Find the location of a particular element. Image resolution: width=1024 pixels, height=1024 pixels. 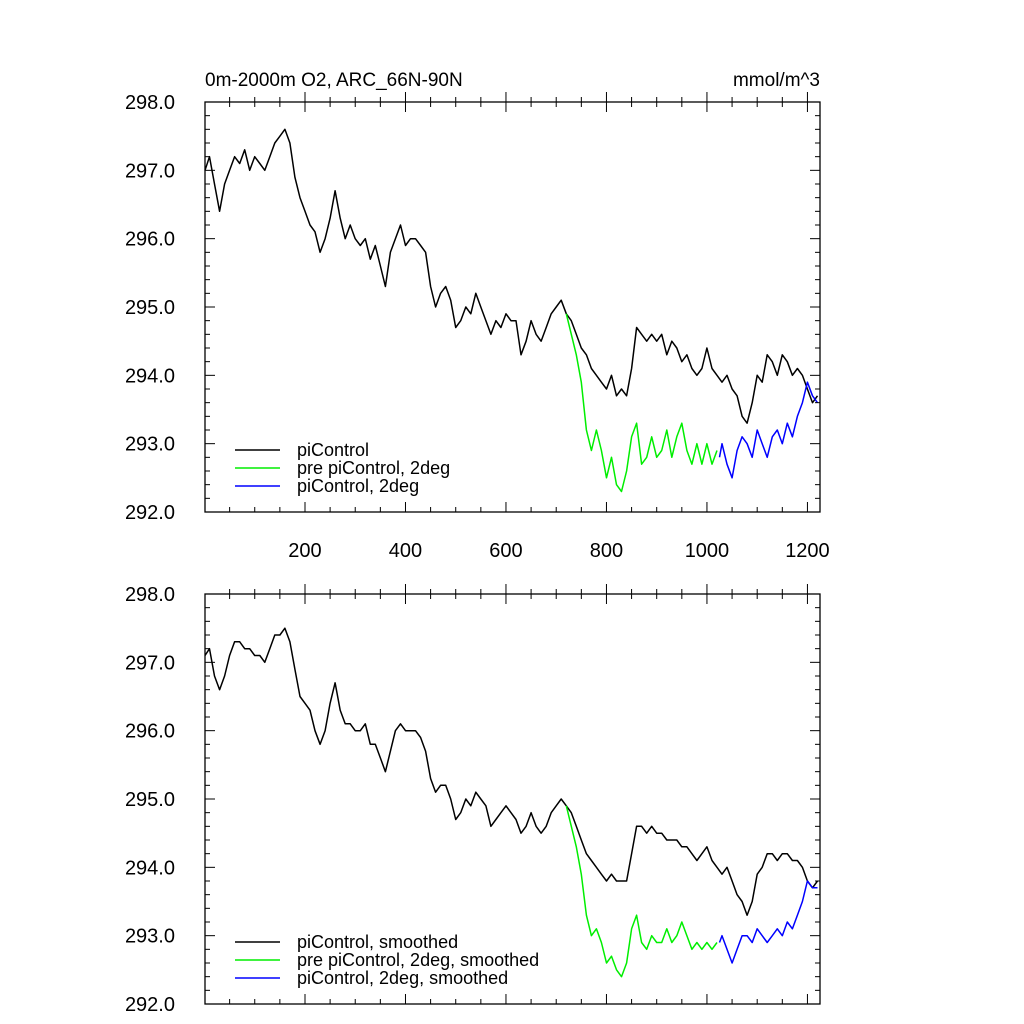

x-tick-label: 200 is located at coordinates (304, 551).